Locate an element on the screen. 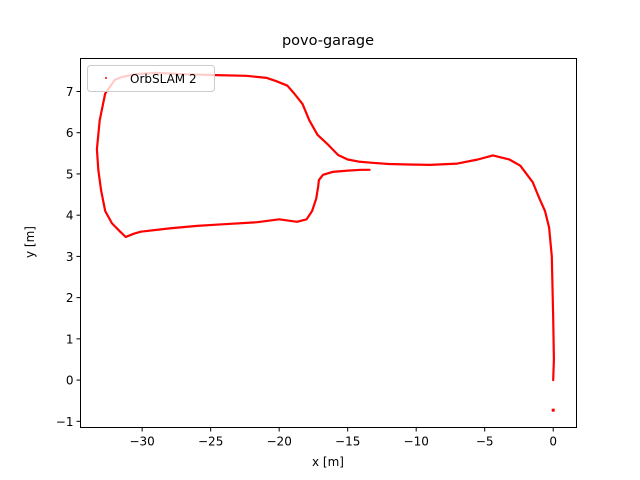 Image resolution: width=640 pixels, height=480 pixels. y-tick-label: 6 is located at coordinates (70, 133).